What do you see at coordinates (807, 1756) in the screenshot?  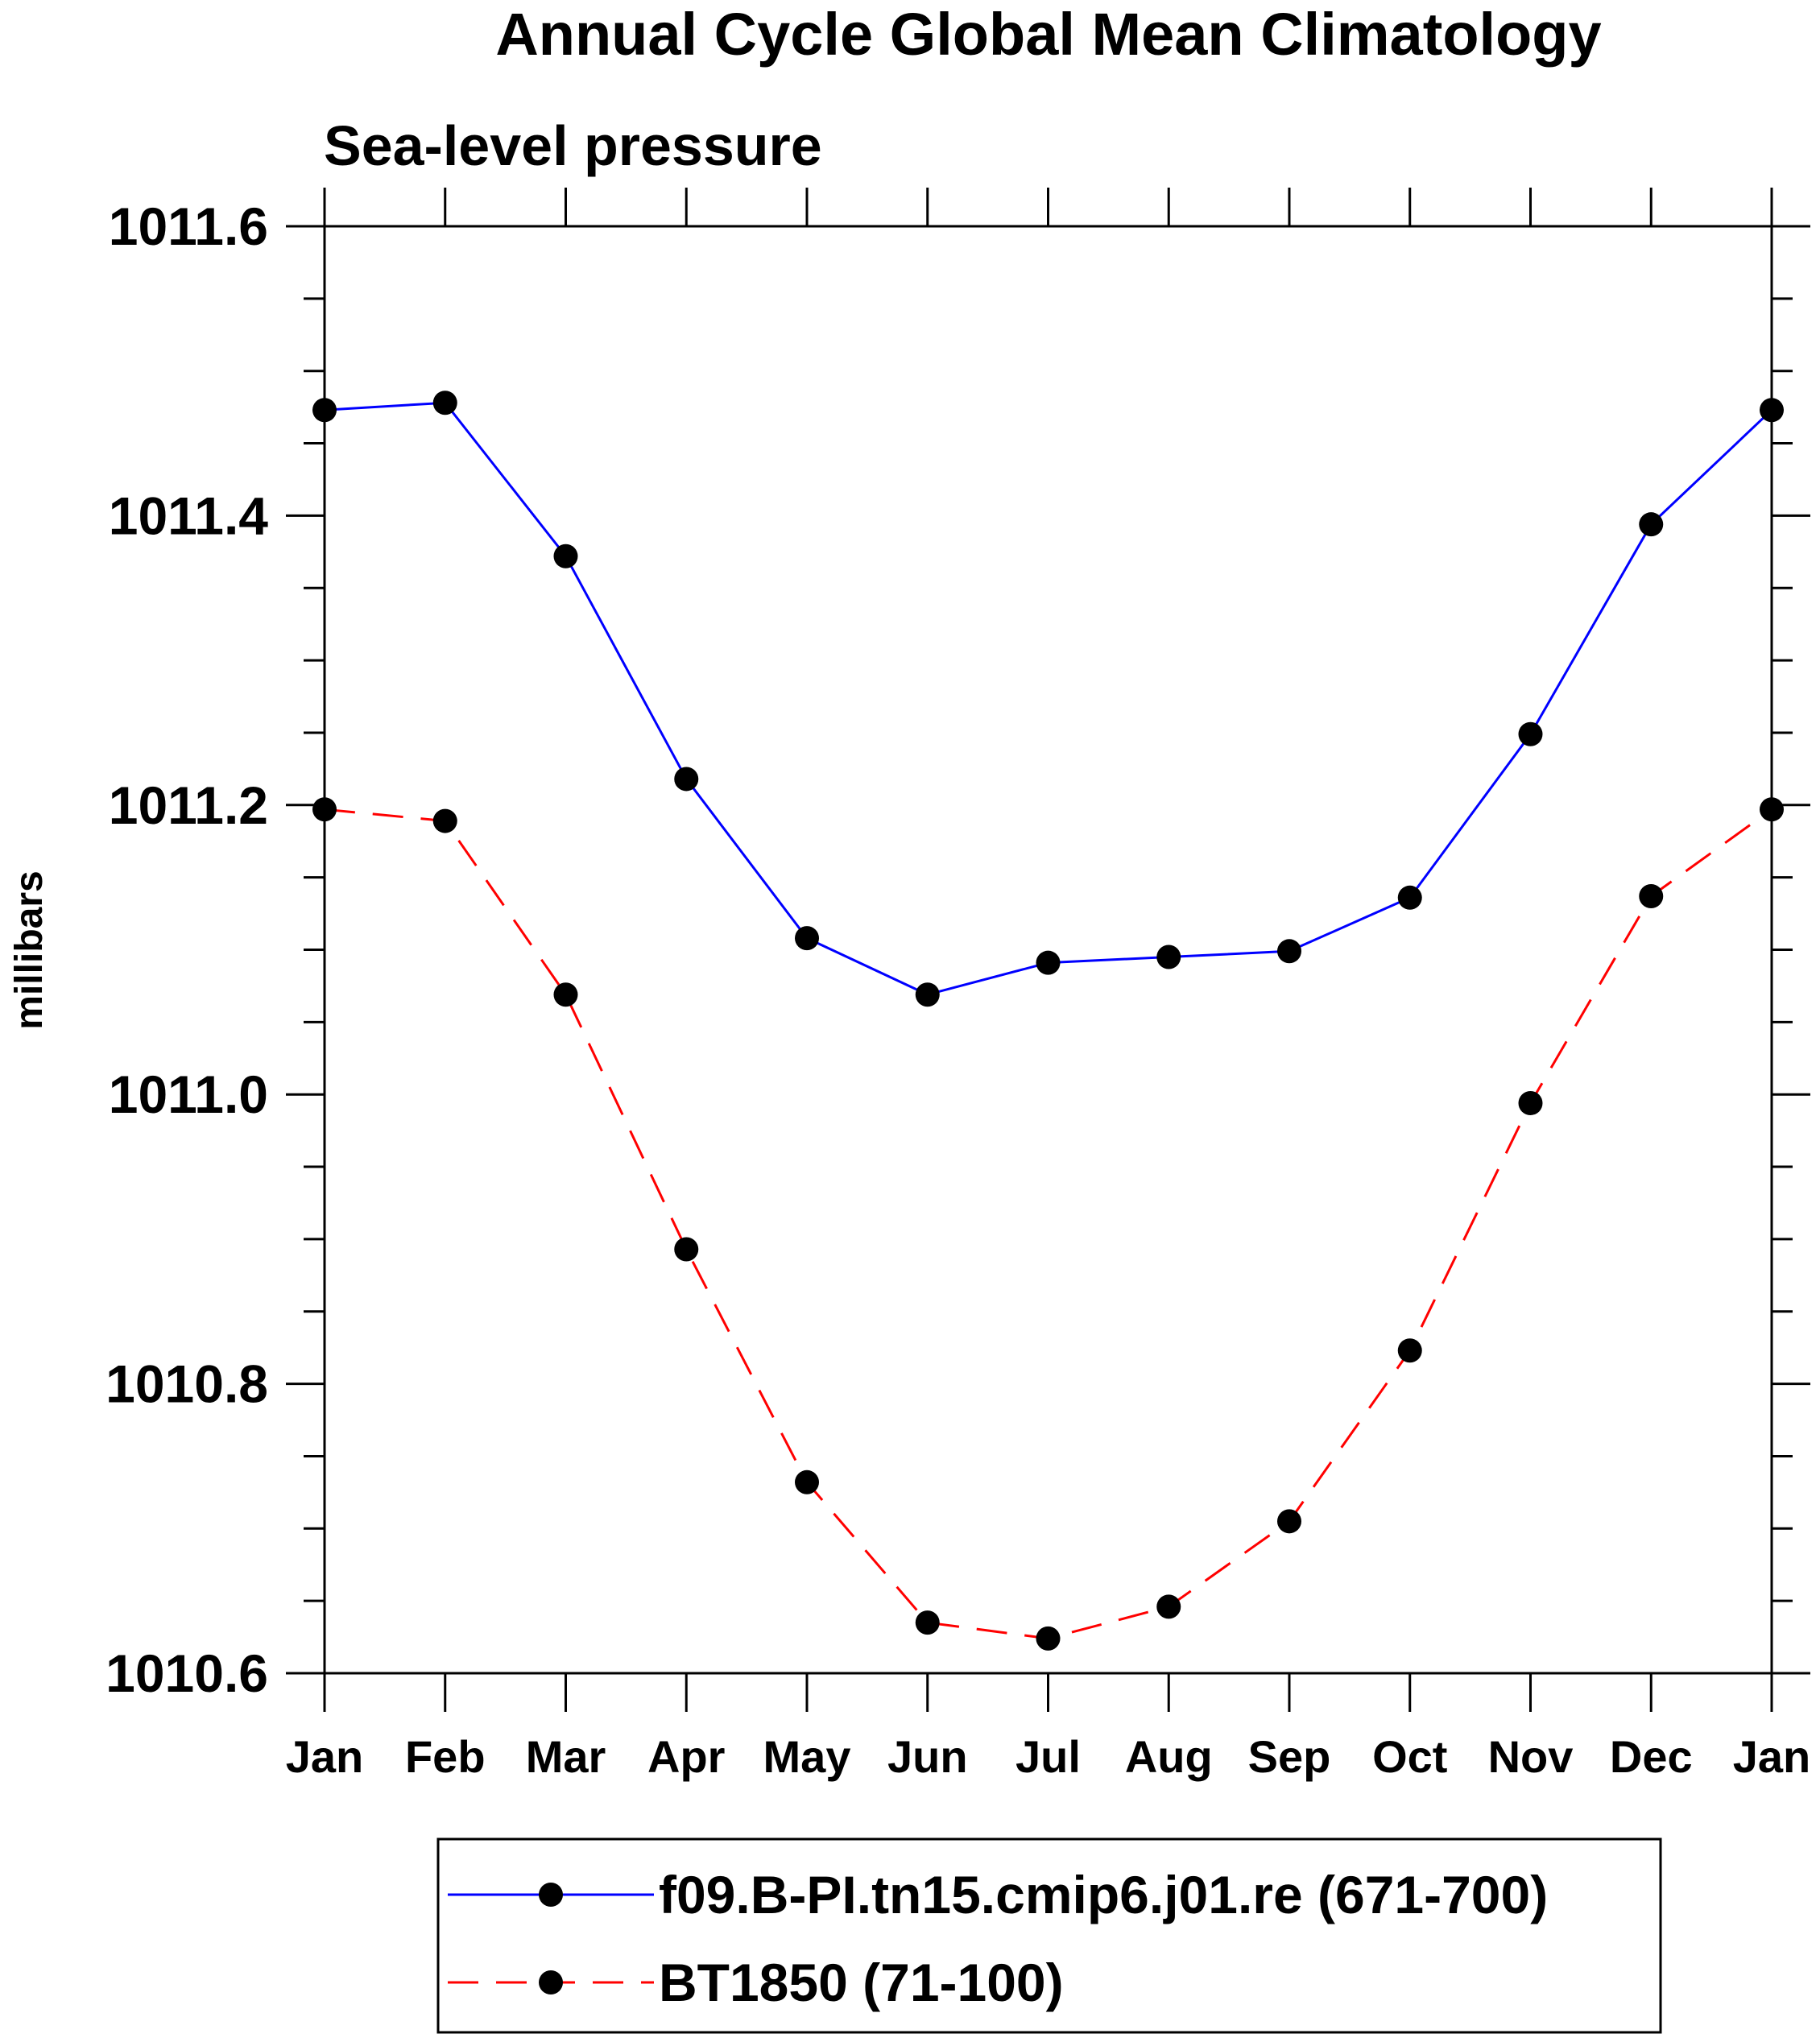 I see `x-tick-label: May` at bounding box center [807, 1756].